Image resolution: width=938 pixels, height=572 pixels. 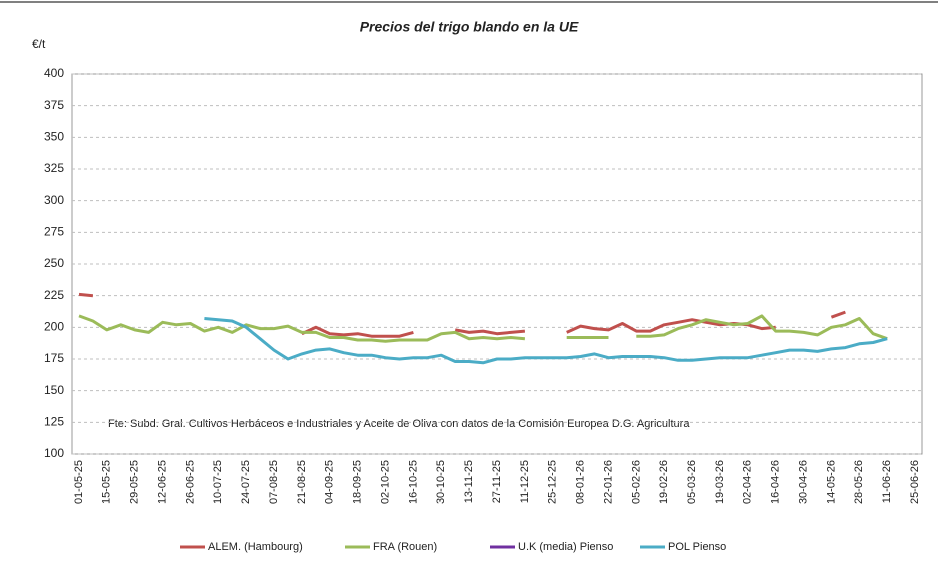 What do you see at coordinates (54, 327) in the screenshot?
I see `y-tick-label: 200` at bounding box center [54, 327].